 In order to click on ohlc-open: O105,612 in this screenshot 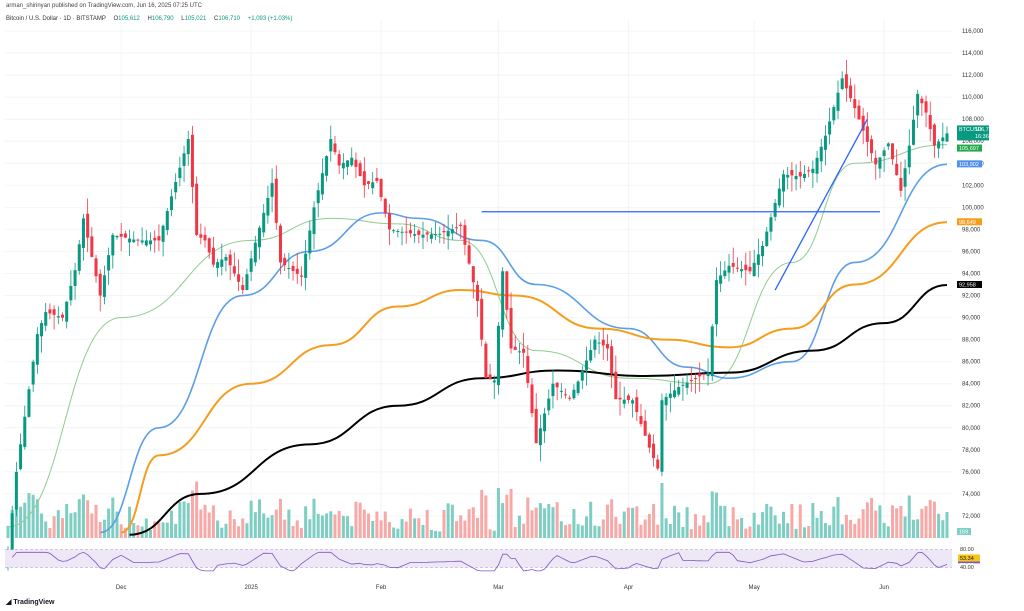, I will do `click(126, 19)`.